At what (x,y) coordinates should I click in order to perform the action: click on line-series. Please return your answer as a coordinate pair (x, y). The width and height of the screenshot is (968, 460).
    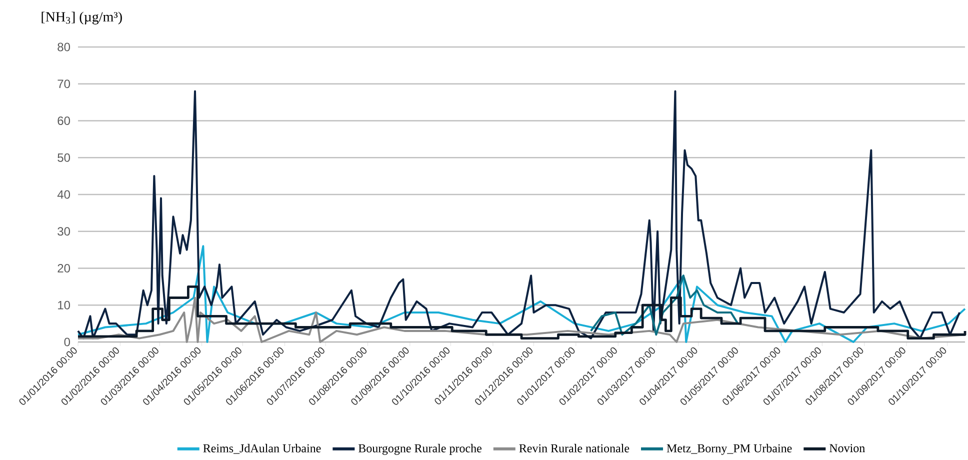
    Looking at the image, I should click on (664, 305).